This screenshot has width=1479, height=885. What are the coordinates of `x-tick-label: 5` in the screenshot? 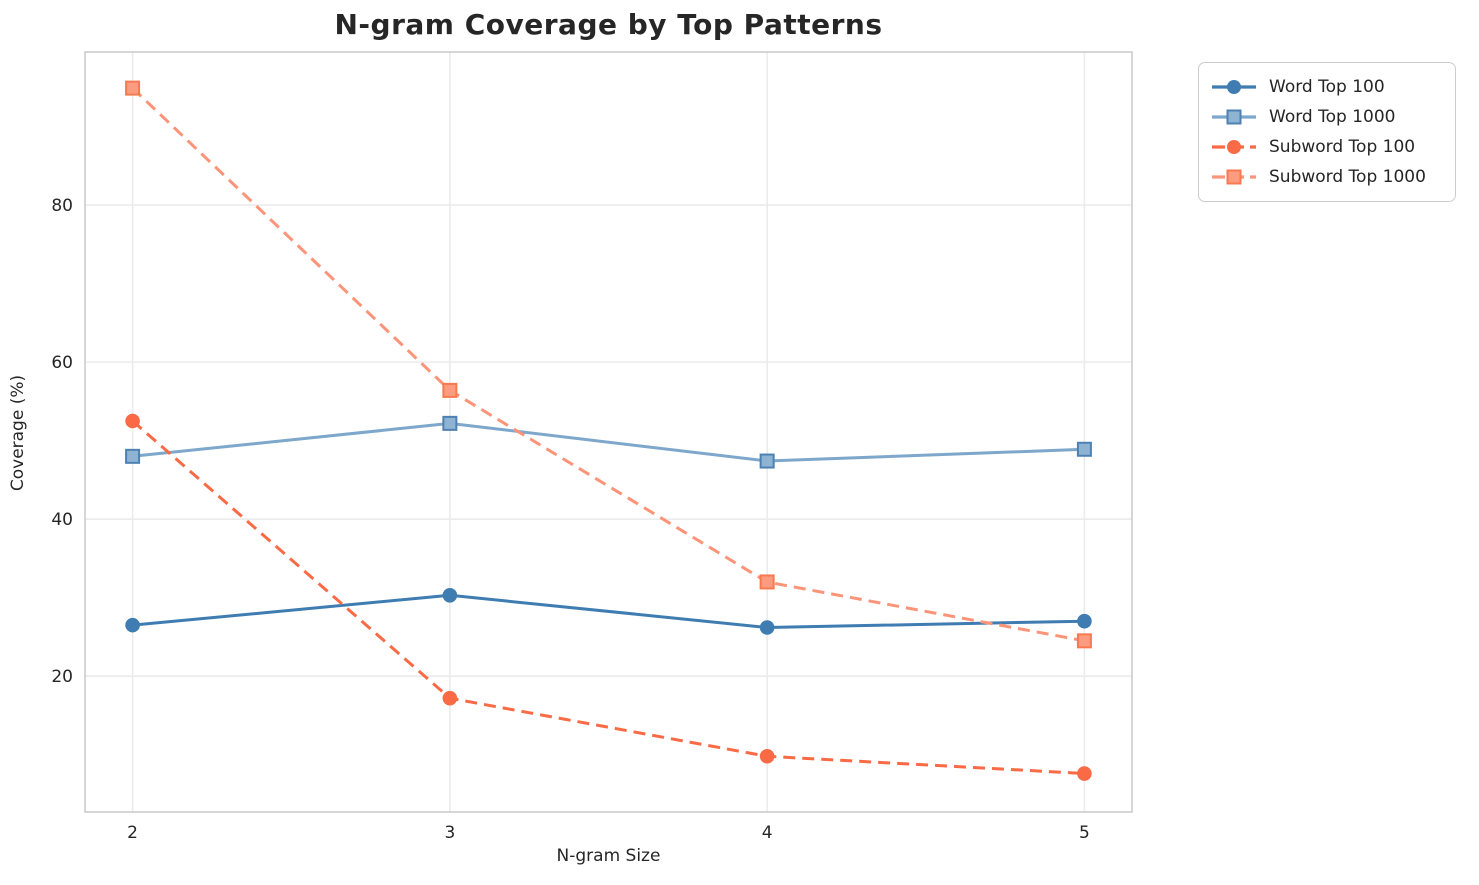 It's located at (1084, 833).